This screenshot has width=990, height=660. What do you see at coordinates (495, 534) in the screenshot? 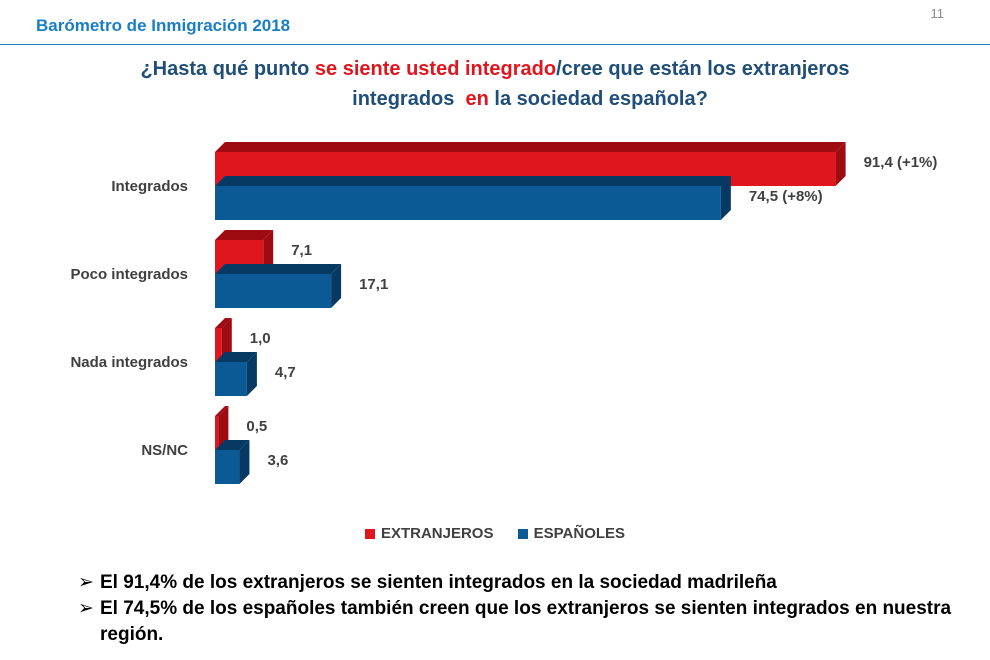
I see `chart-legend: EXTRANJEROS ESPAÑOLES` at bounding box center [495, 534].